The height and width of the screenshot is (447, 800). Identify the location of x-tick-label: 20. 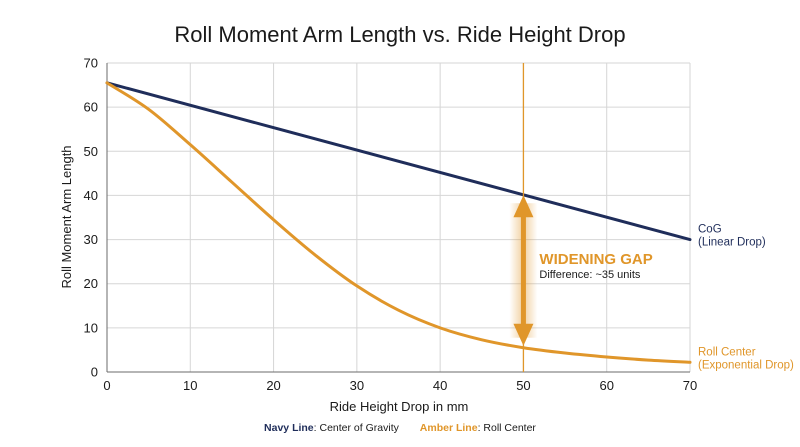
(273, 385).